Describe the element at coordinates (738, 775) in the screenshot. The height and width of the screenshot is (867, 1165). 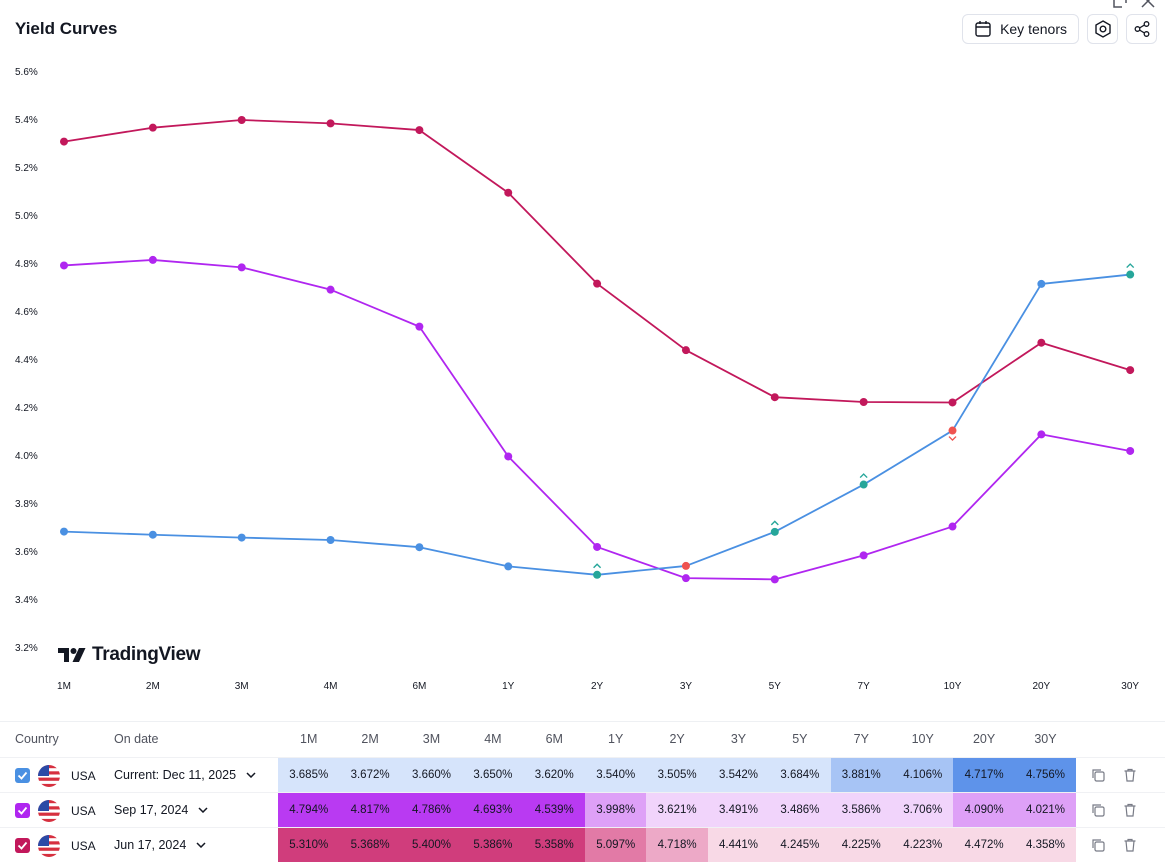
I see `yield-cell: 3.542%` at that location.